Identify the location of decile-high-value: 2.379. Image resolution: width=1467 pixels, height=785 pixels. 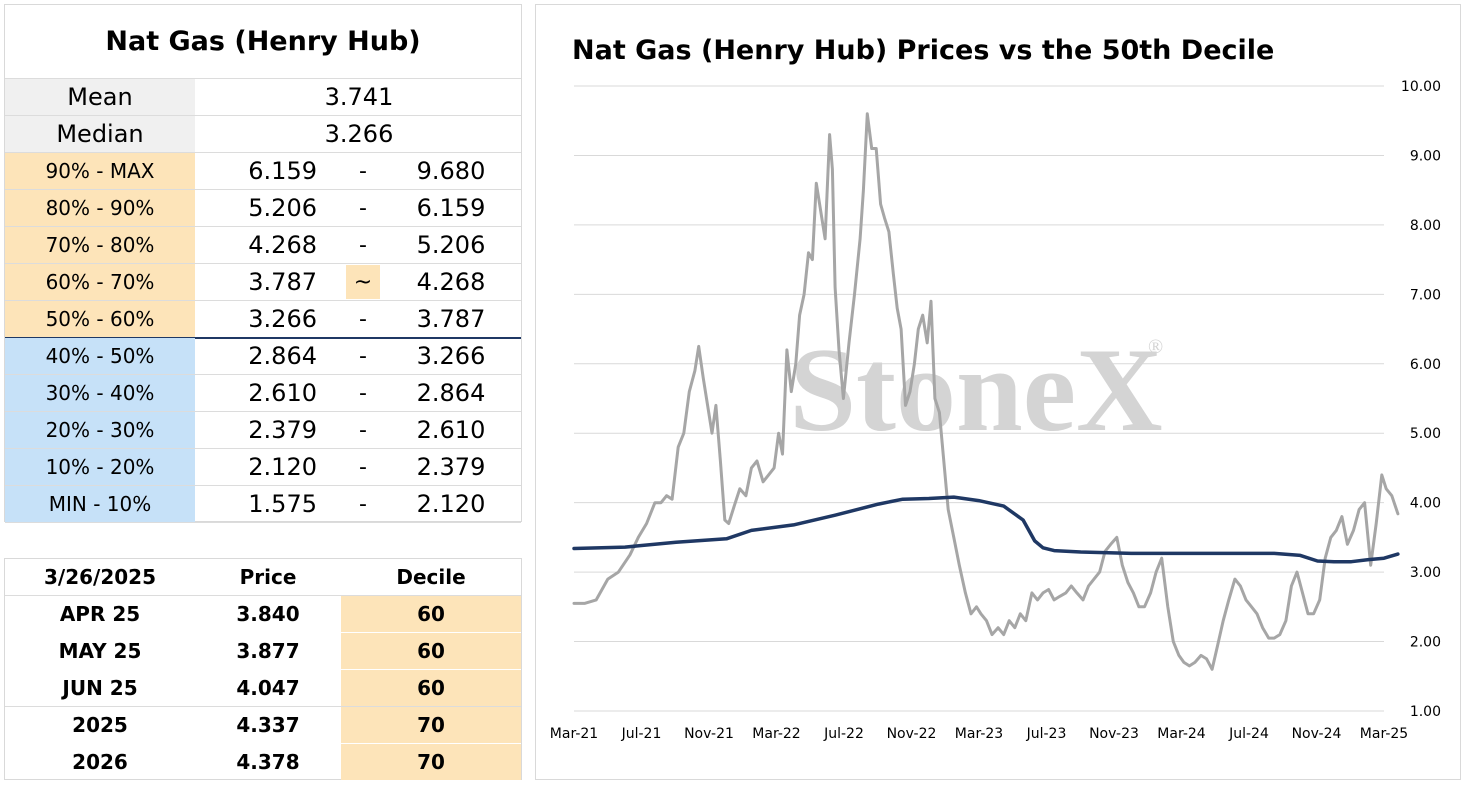
(451, 467).